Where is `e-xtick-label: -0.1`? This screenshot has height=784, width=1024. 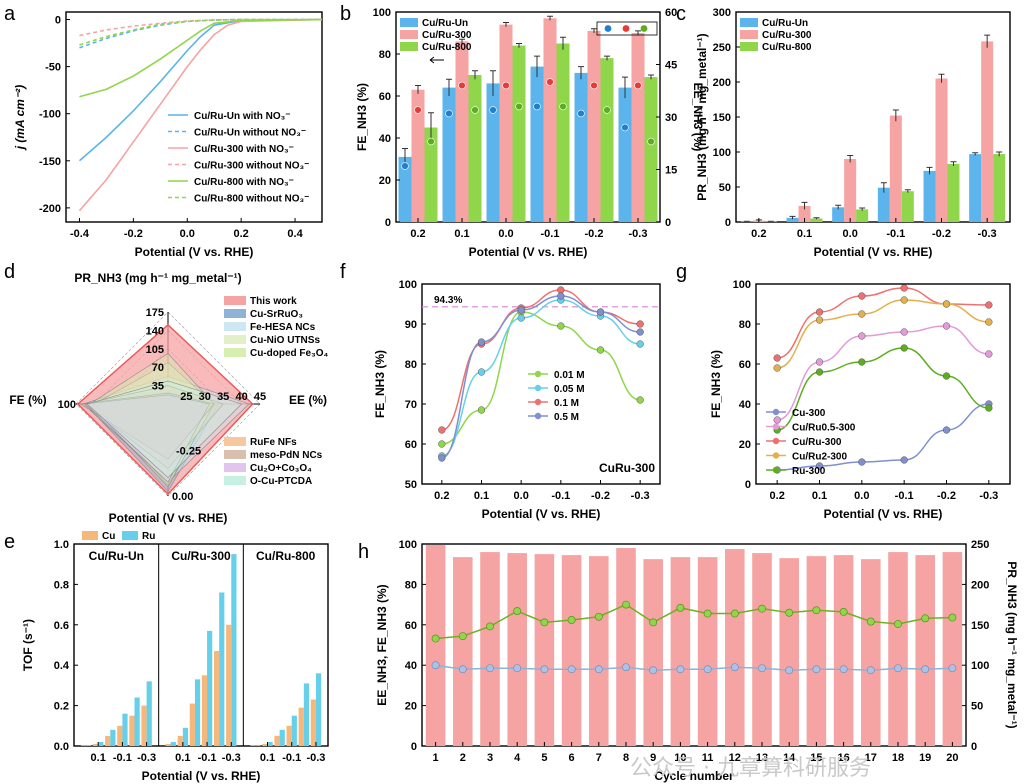
e-xtick-label: -0.1 is located at coordinates (122, 758).